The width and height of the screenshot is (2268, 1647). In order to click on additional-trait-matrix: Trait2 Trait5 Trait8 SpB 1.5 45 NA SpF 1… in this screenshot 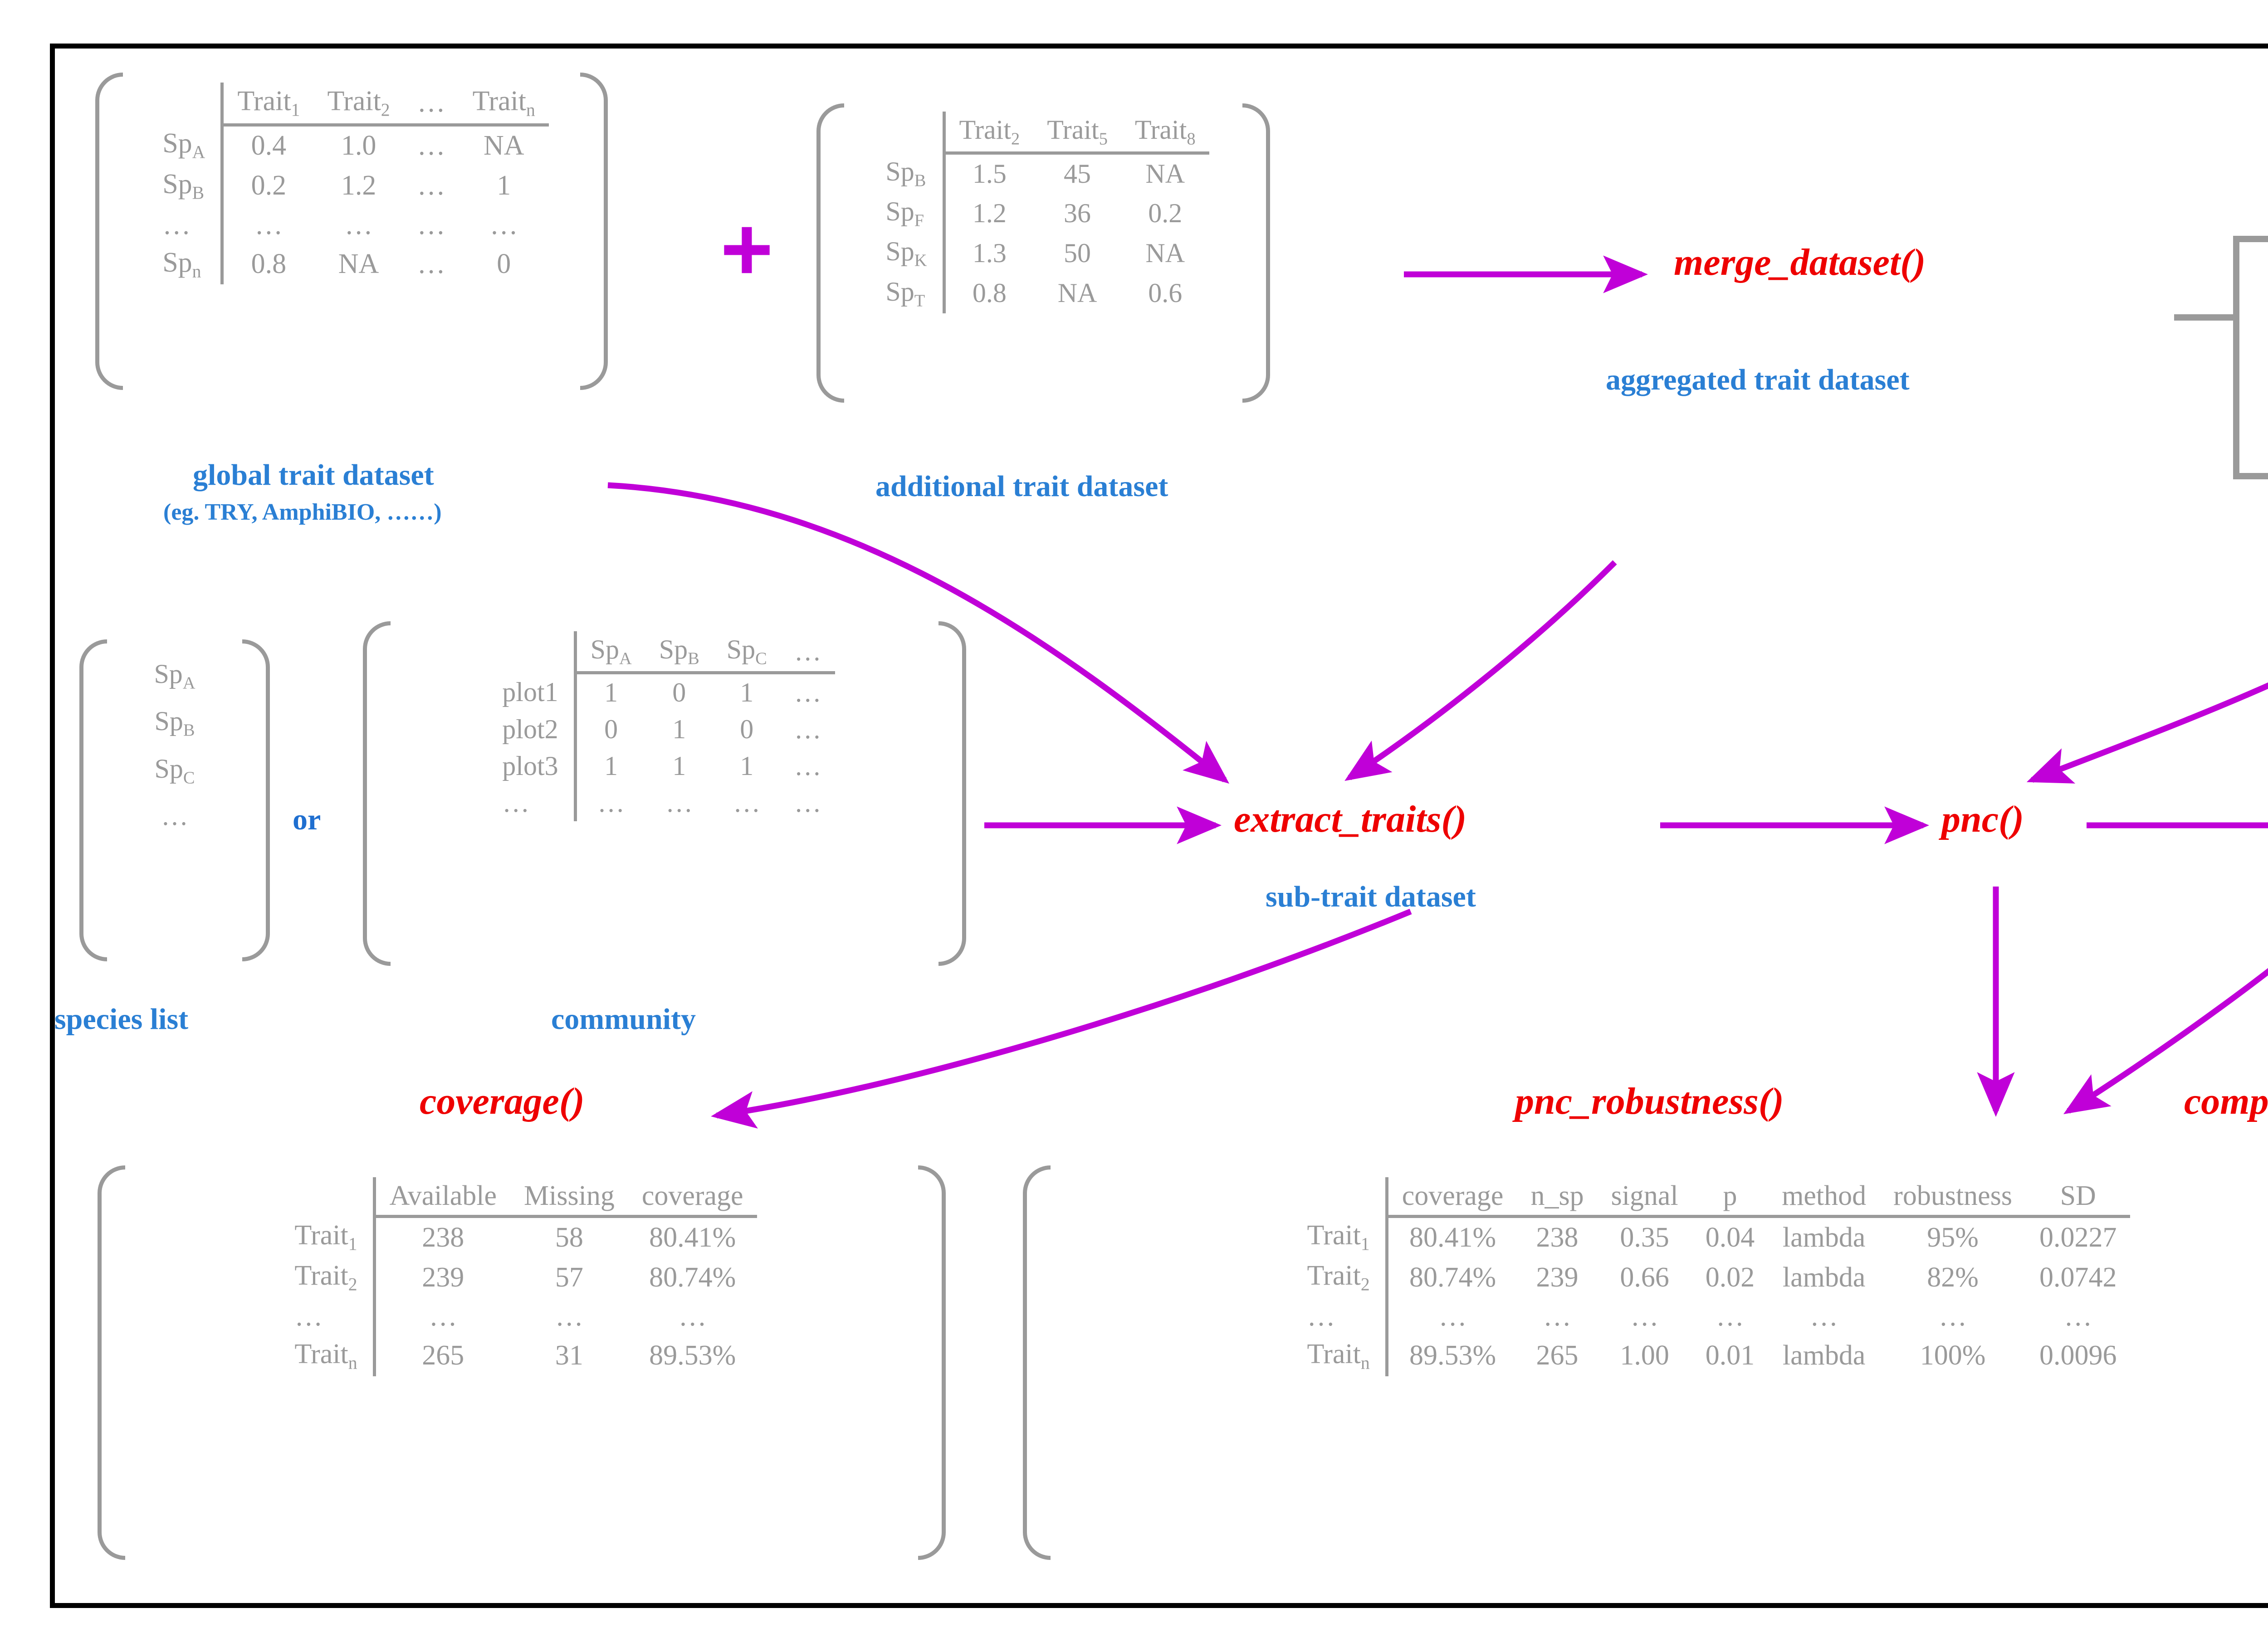, I will do `click(1043, 253)`.